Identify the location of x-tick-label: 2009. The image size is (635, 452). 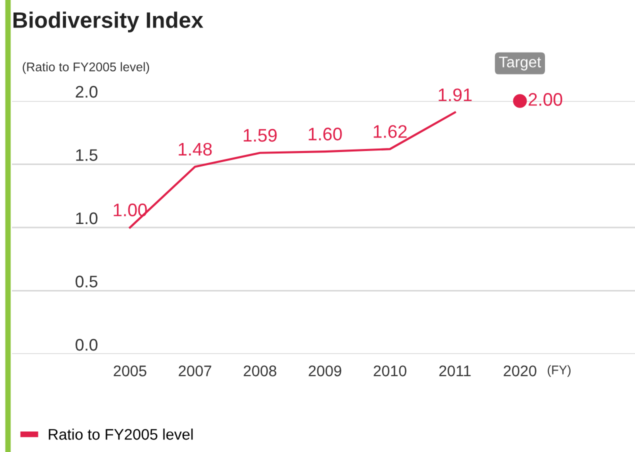
(325, 371).